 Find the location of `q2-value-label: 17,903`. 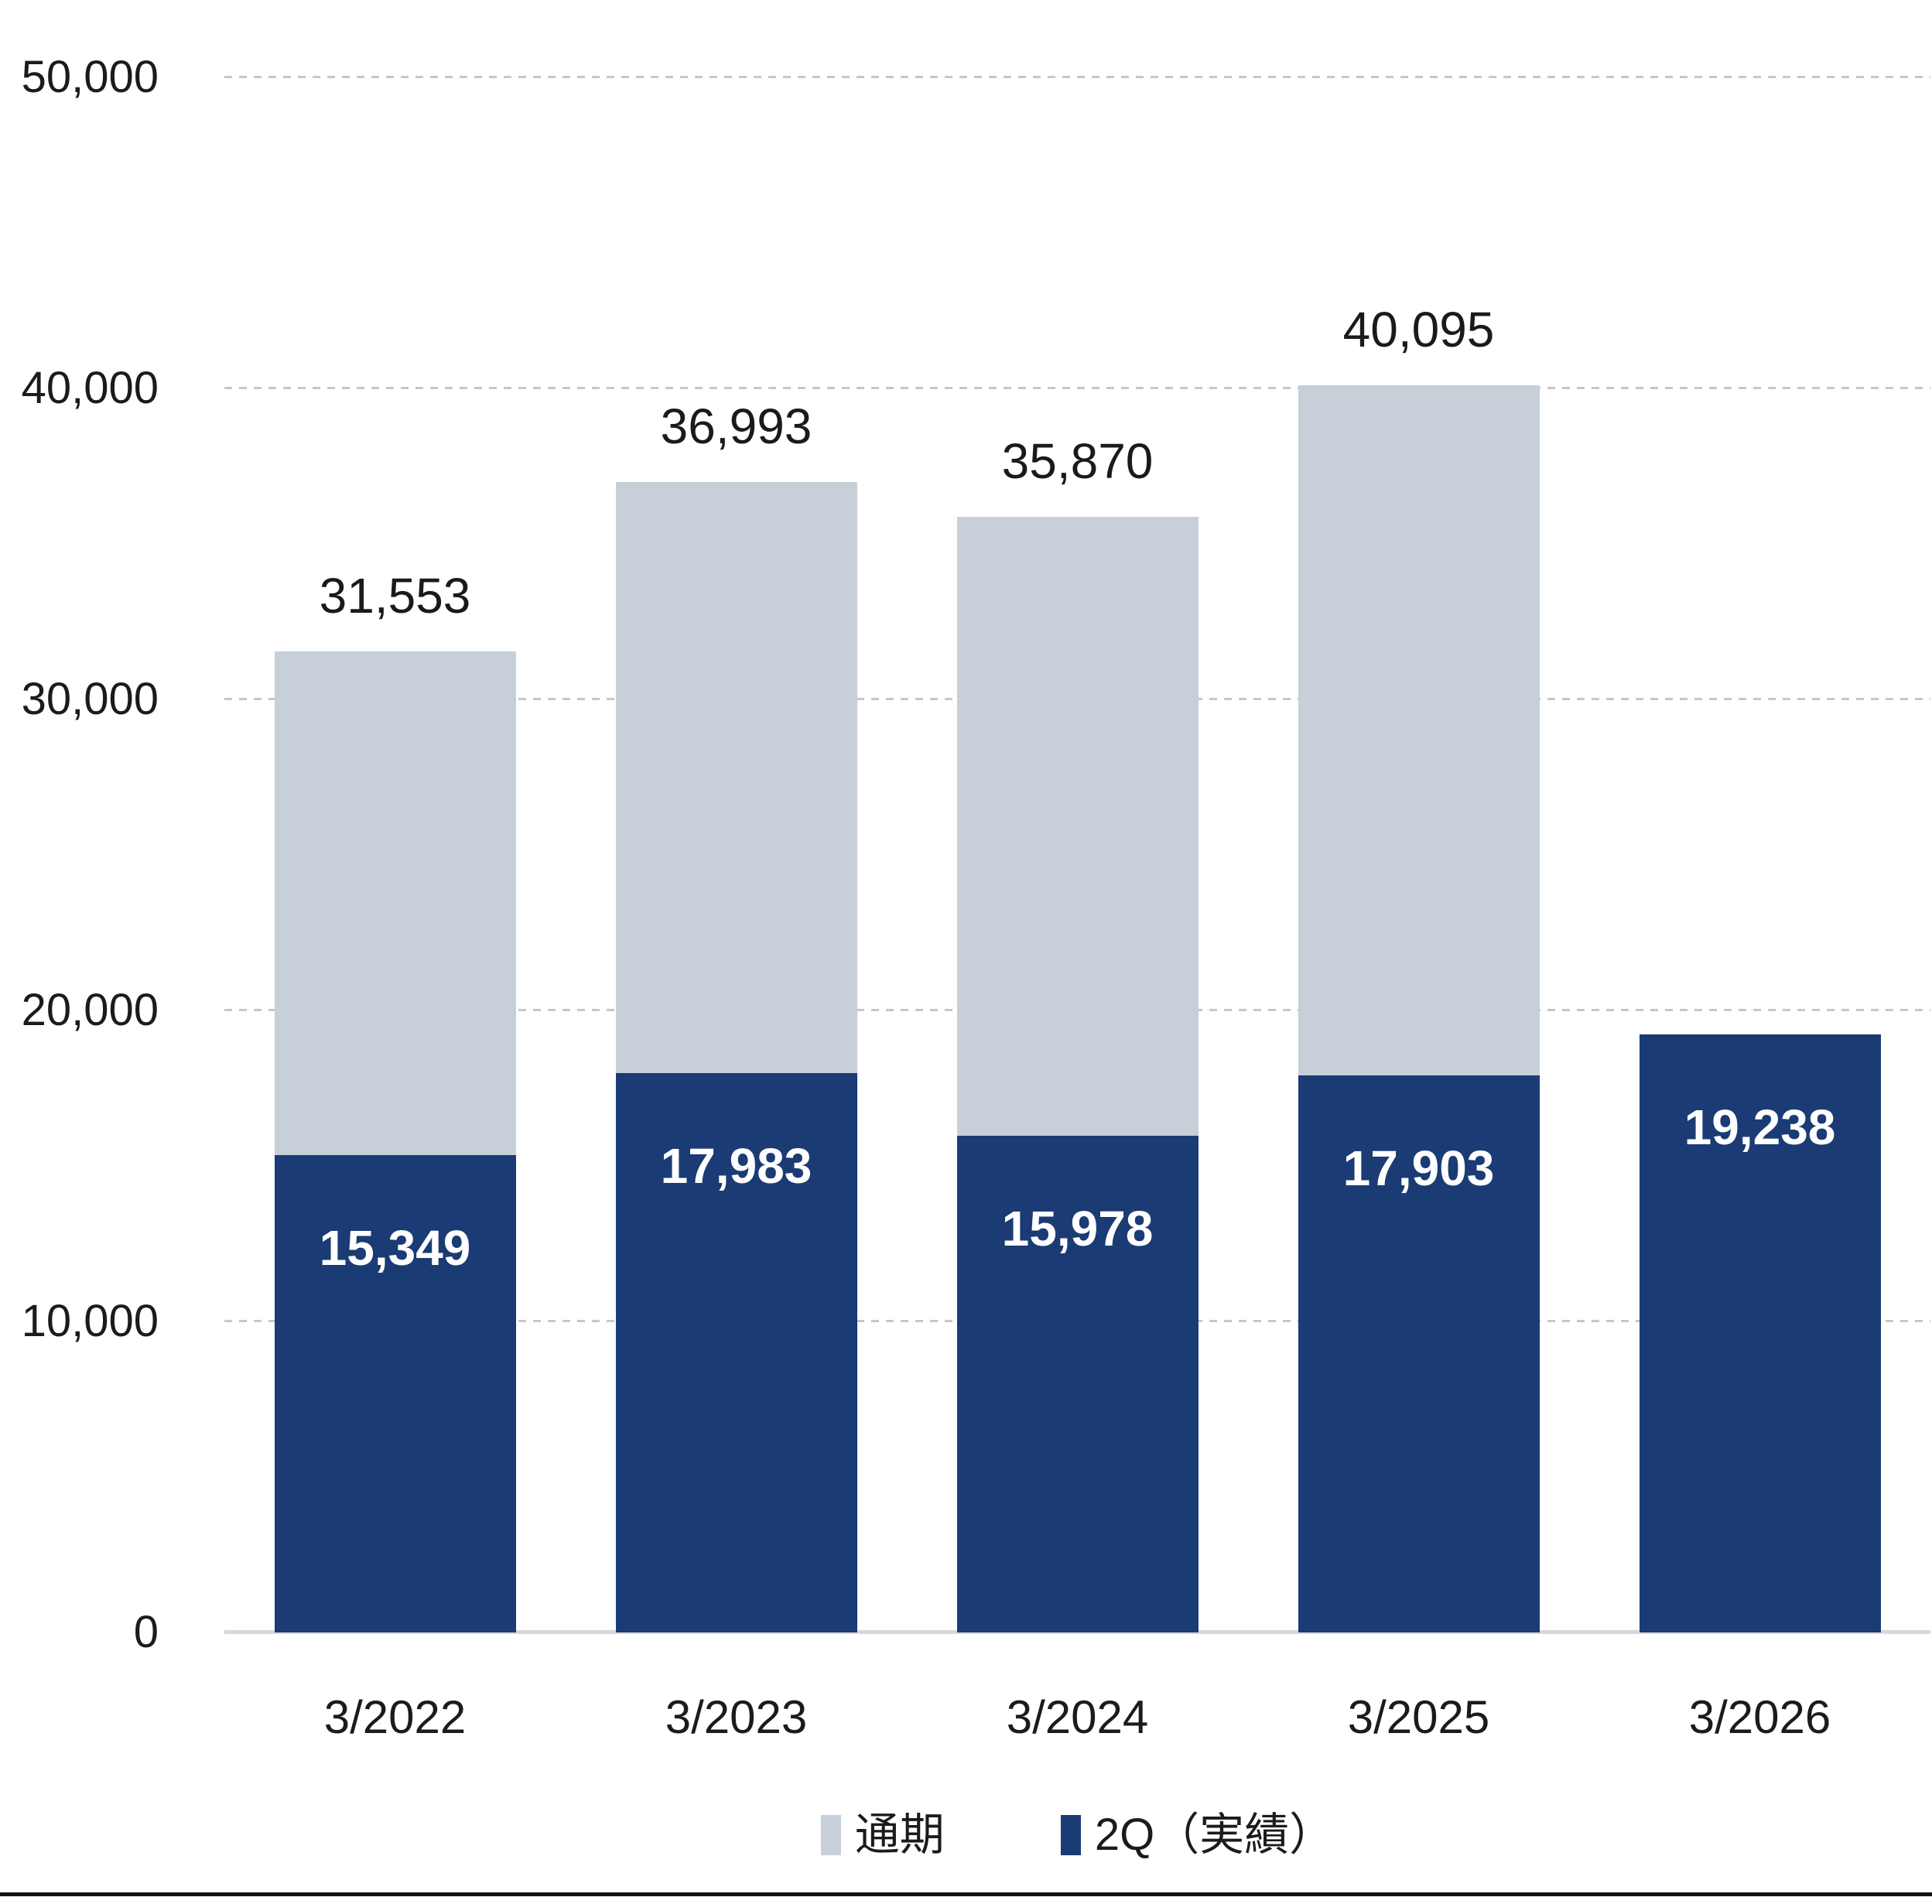

q2-value-label: 17,903 is located at coordinates (1418, 1168).